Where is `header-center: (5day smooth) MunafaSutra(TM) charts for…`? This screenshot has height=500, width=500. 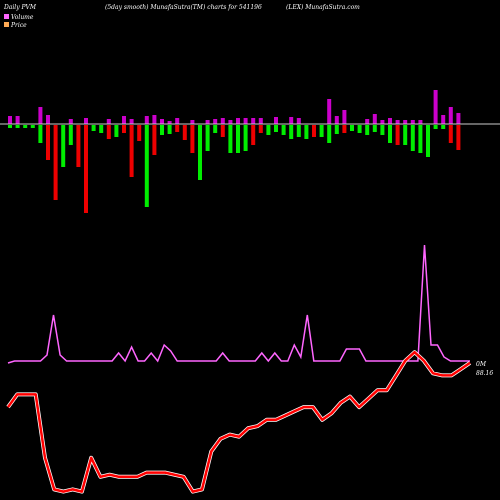 header-center: (5day smooth) MunafaSutra(TM) charts for… is located at coordinates (183, 7).